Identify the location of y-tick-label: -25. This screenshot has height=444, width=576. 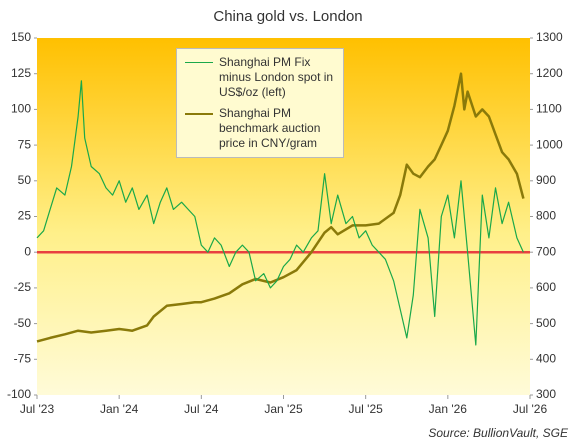
(23, 287).